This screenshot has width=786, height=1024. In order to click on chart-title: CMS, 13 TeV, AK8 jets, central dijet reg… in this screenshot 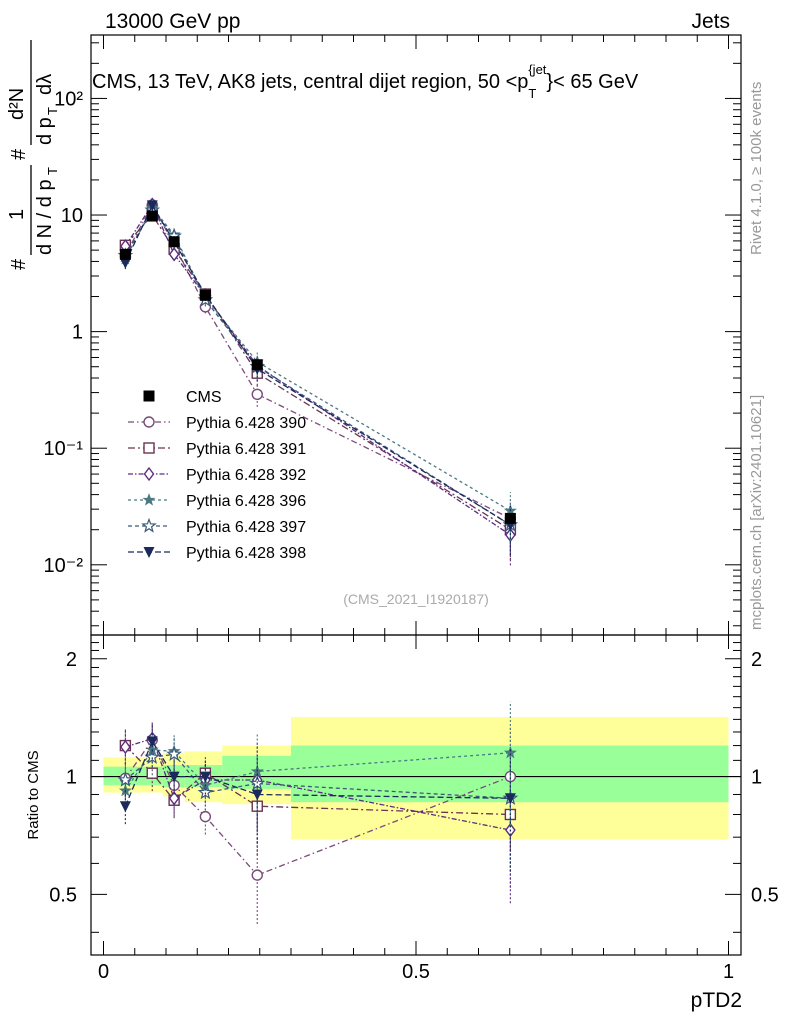, I will do `click(365, 81)`.